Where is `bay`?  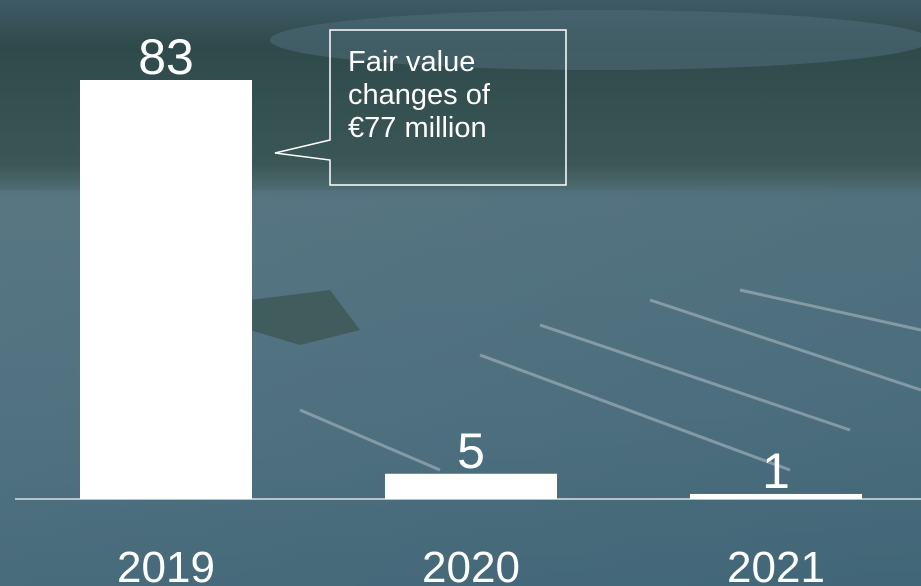 bay is located at coordinates (595, 40).